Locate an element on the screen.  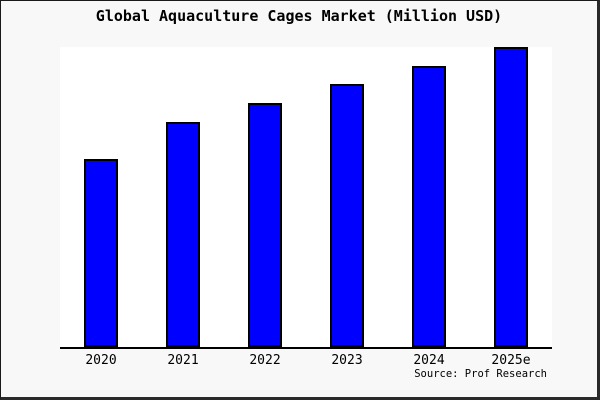
source-credit: Source: Prof Research is located at coordinates (480, 374).